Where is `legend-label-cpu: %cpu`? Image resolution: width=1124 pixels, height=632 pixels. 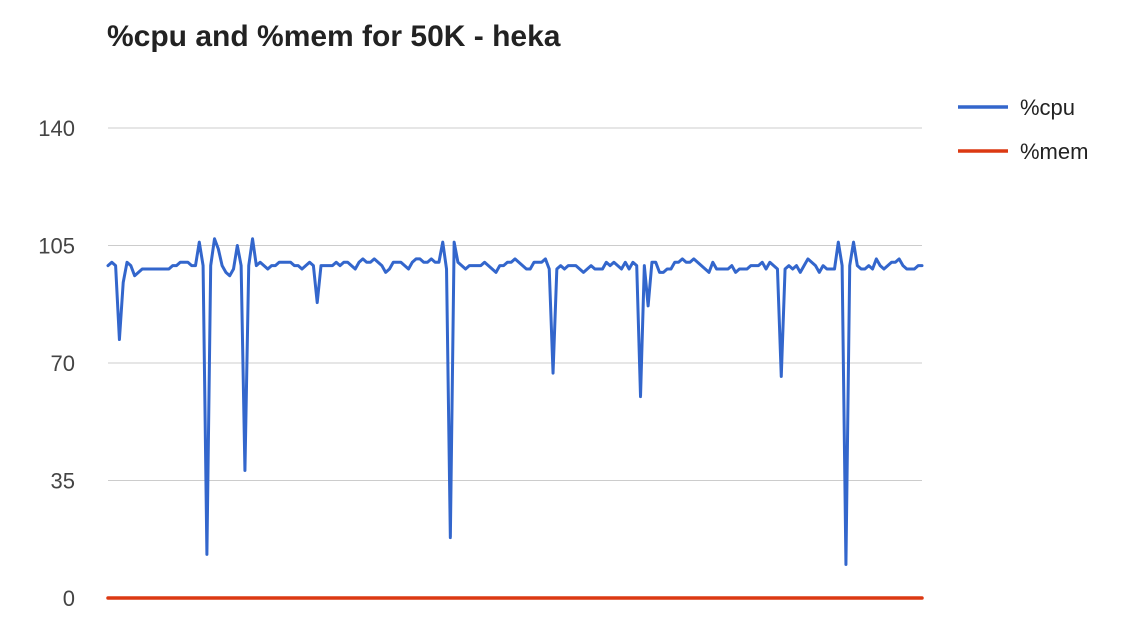 legend-label-cpu: %cpu is located at coordinates (1047, 107).